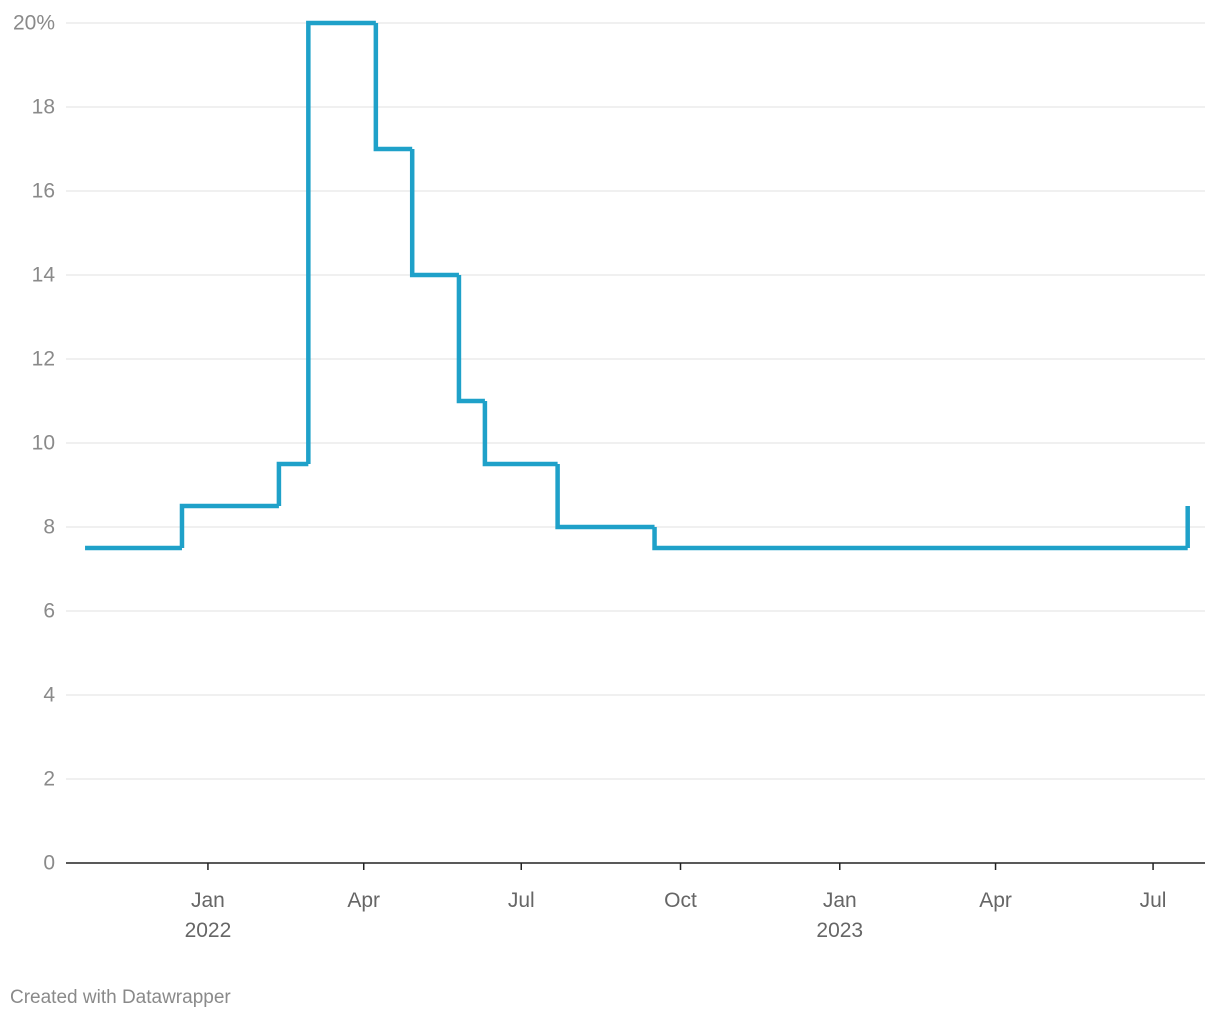 The width and height of the screenshot is (1220, 1024). What do you see at coordinates (120, 997) in the screenshot?
I see `credit: Created with Datawrapper` at bounding box center [120, 997].